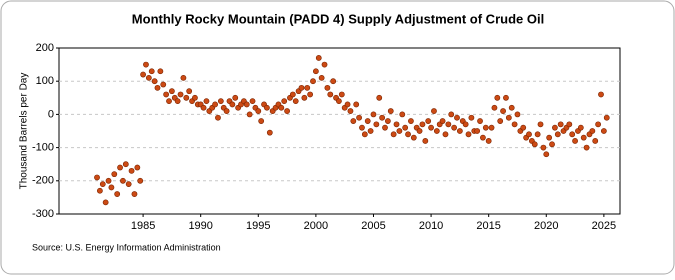  Describe the element at coordinates (143, 226) in the screenshot. I see `x-tick-label: 1985` at that location.